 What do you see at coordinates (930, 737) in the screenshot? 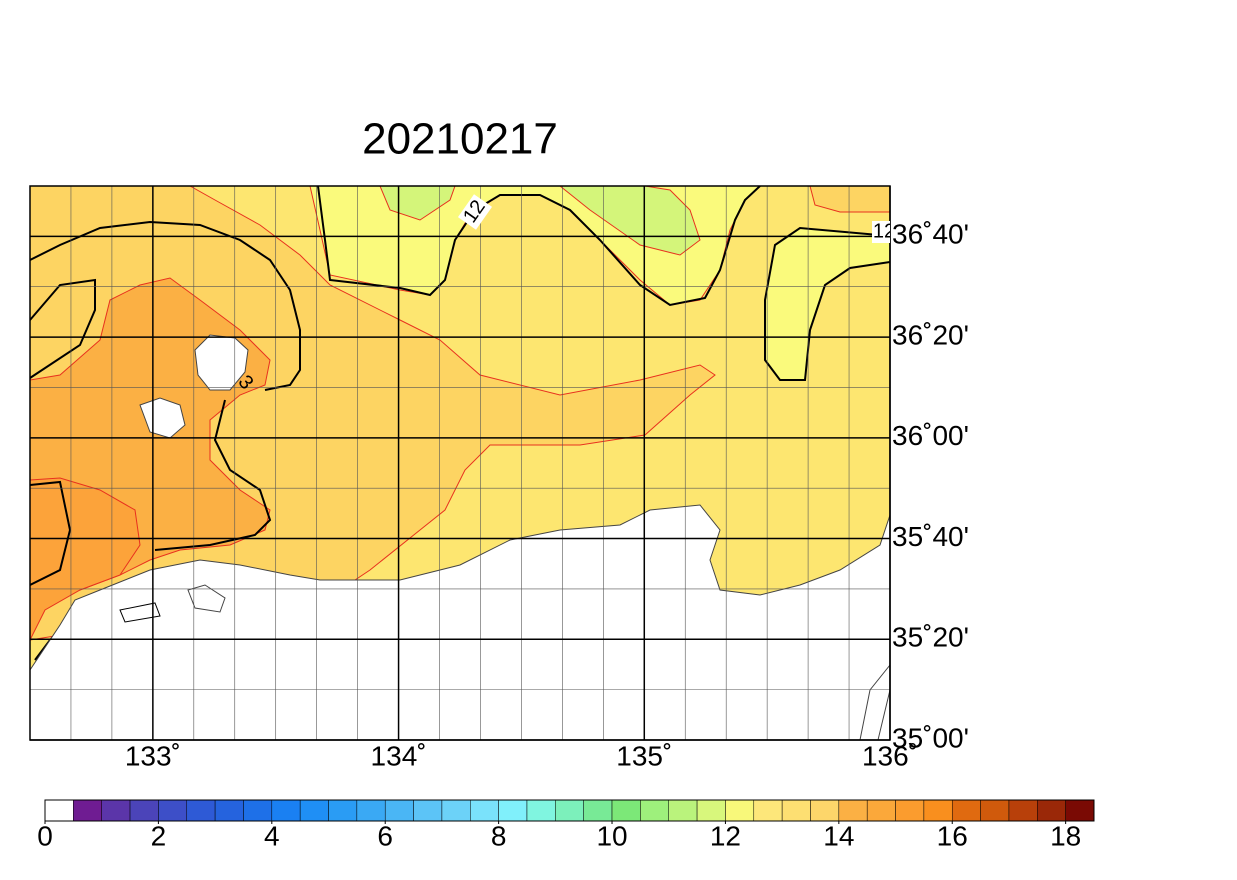
I see `lat-tick-label: 35˚00'` at bounding box center [930, 737].